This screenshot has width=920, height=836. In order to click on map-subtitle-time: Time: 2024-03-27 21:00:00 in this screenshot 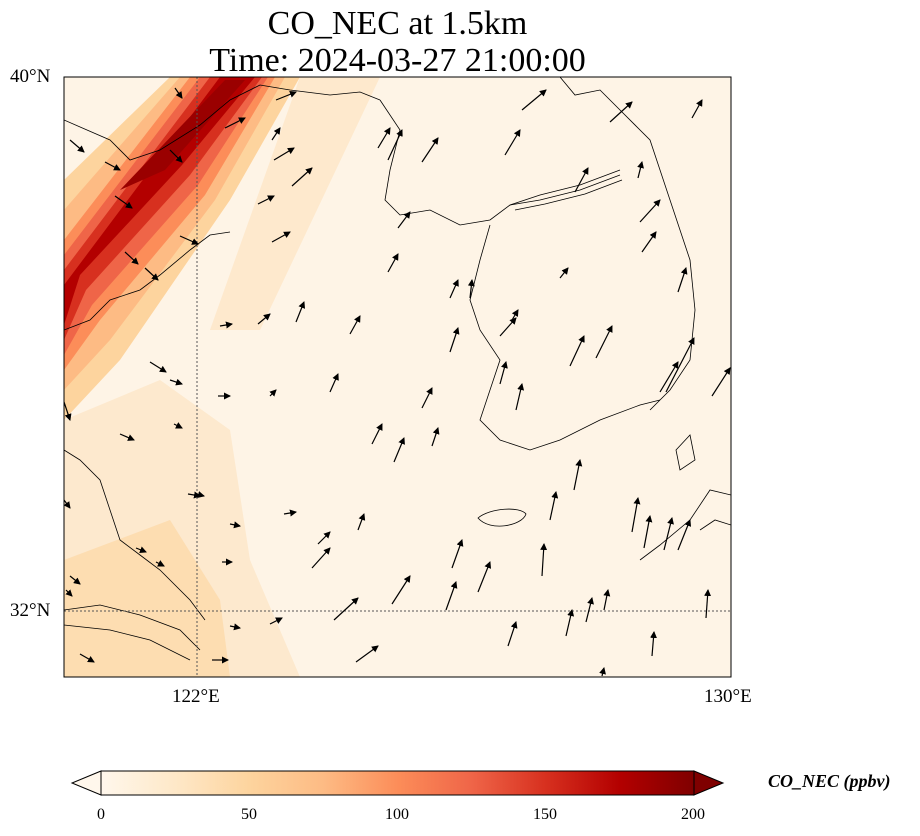, I will do `click(397, 60)`.